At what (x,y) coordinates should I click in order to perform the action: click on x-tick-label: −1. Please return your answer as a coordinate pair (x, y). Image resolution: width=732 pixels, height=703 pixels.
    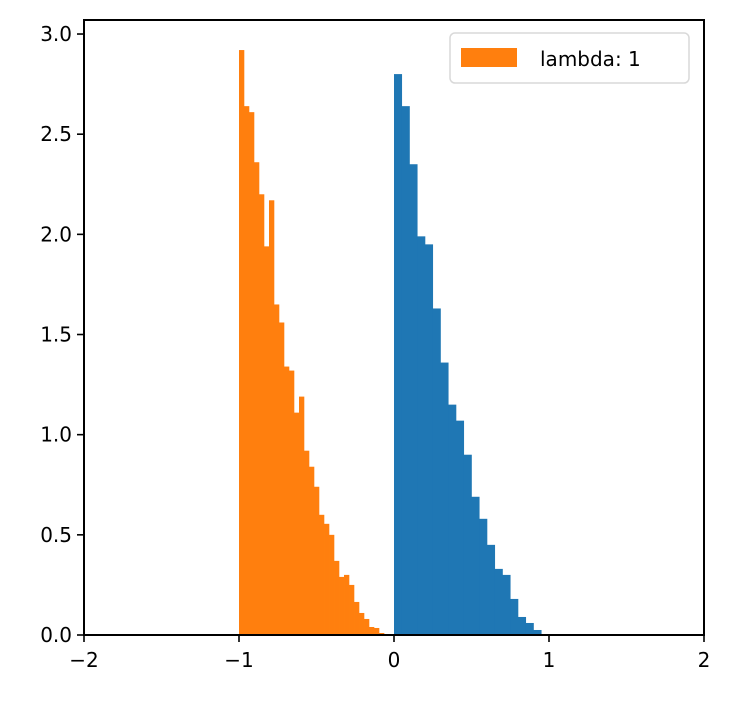
    Looking at the image, I should click on (238, 660).